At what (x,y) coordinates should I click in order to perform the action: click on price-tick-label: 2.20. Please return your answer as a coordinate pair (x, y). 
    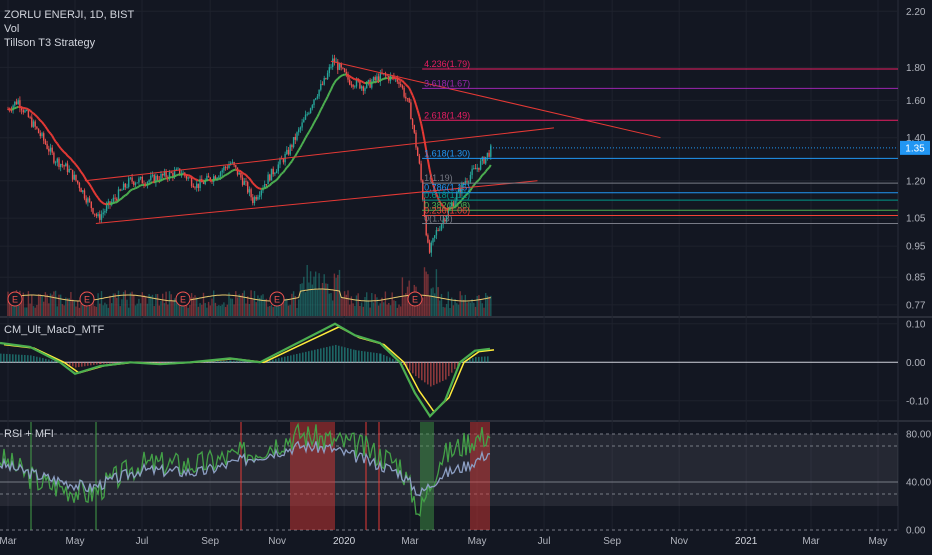
    Looking at the image, I should click on (916, 12).